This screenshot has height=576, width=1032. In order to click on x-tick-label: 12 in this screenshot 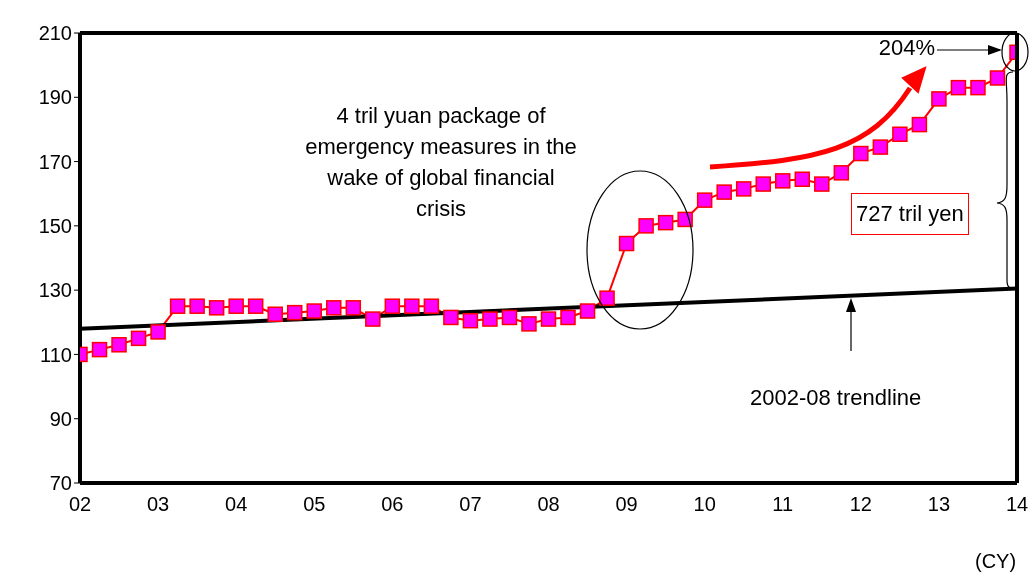, I will do `click(860, 504)`.